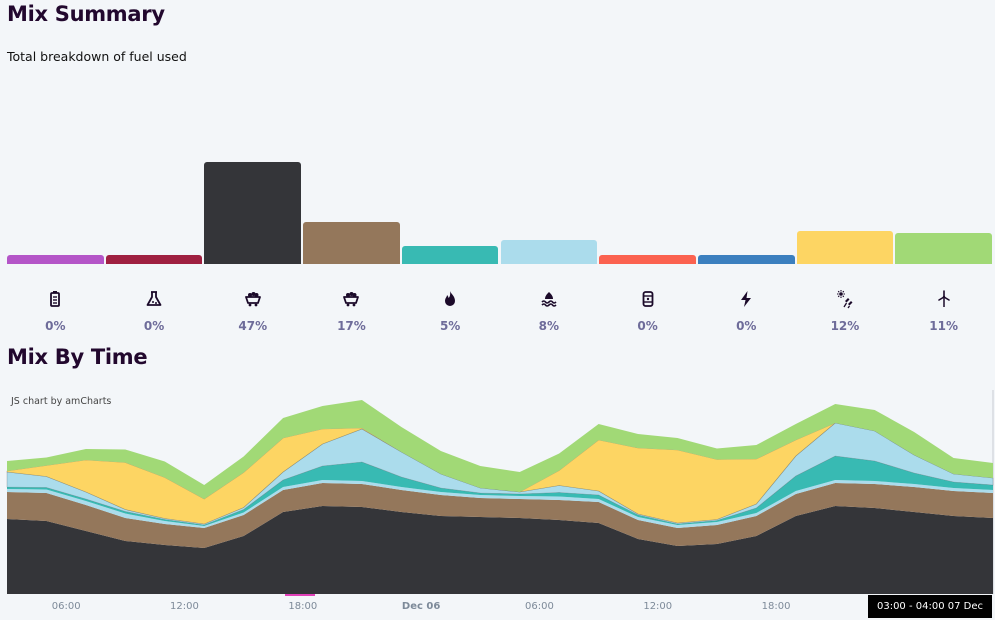 The width and height of the screenshot is (995, 620). I want to click on bar-percent-label: 47%, so click(253, 326).